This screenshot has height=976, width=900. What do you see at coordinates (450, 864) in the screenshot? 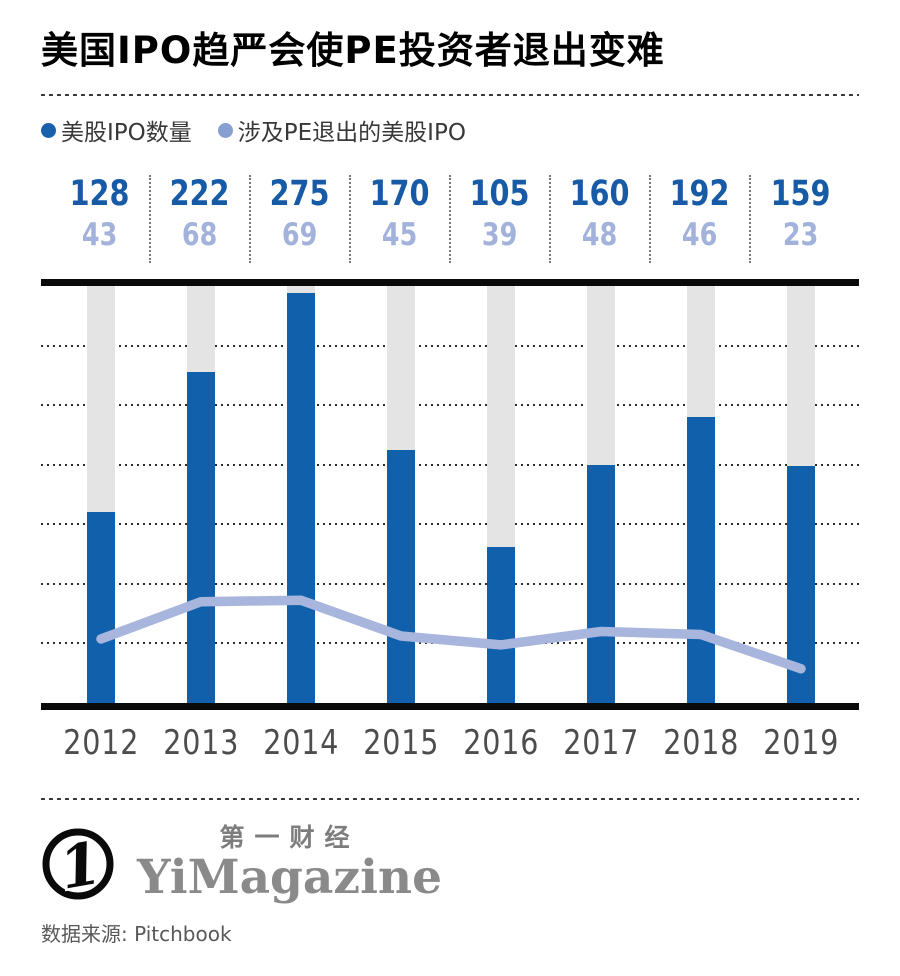
I see `footer: 1 第一财经 YiMagazine` at bounding box center [450, 864].